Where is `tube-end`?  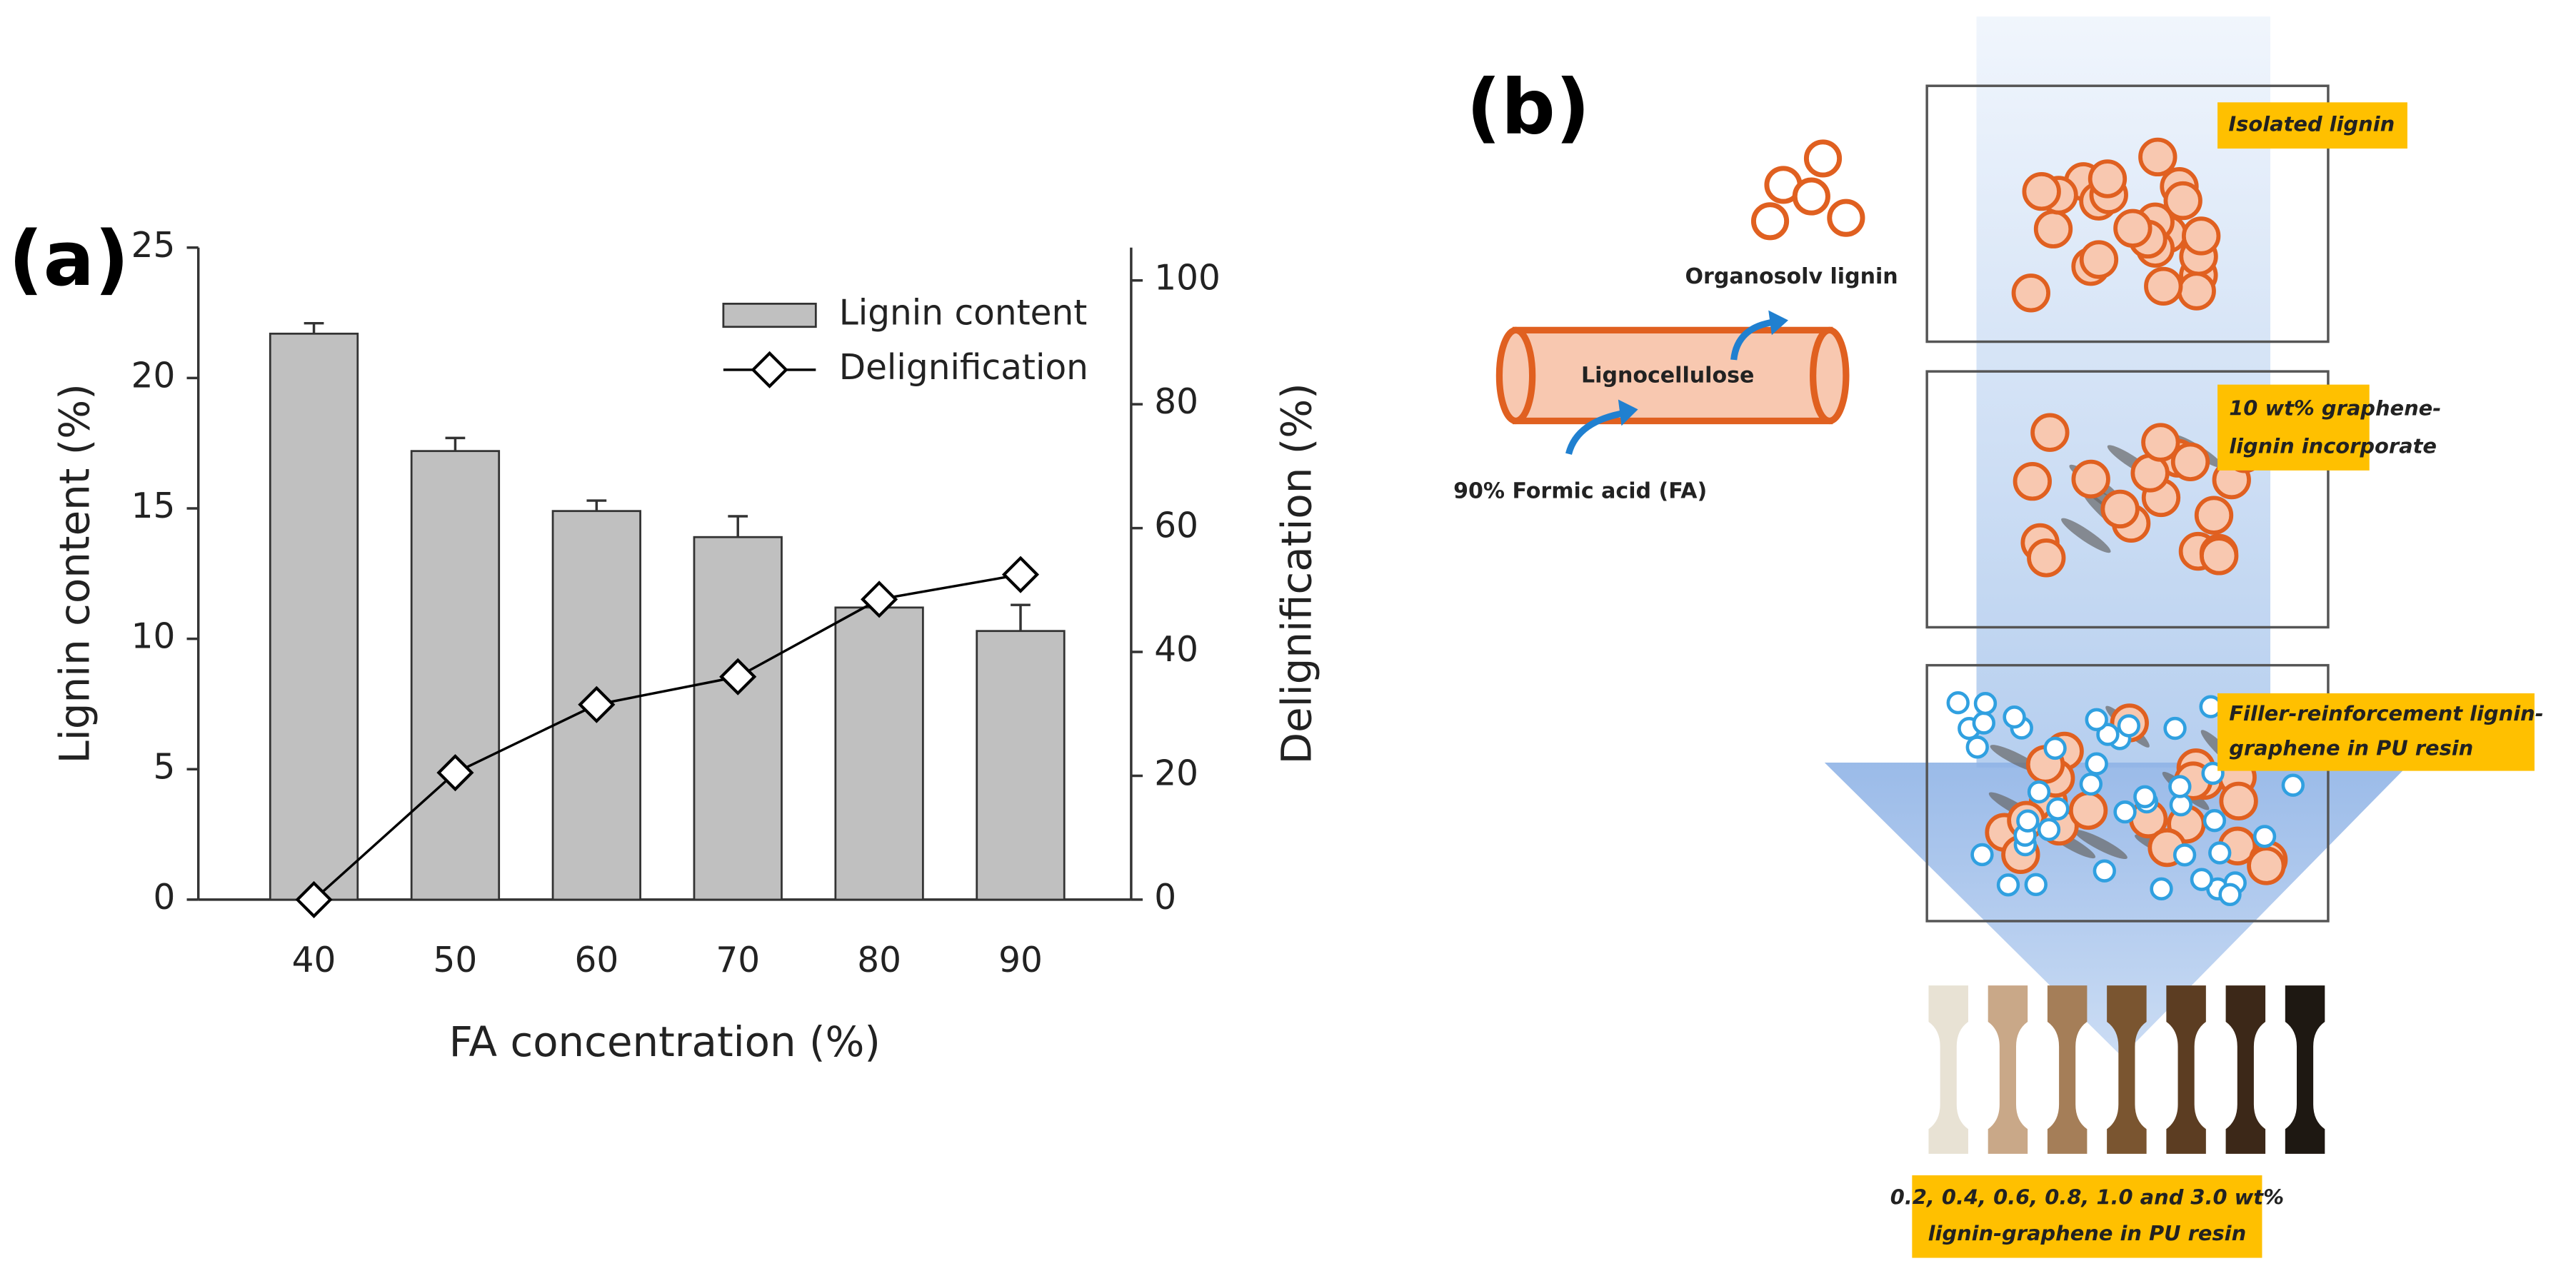 tube-end is located at coordinates (1515, 375).